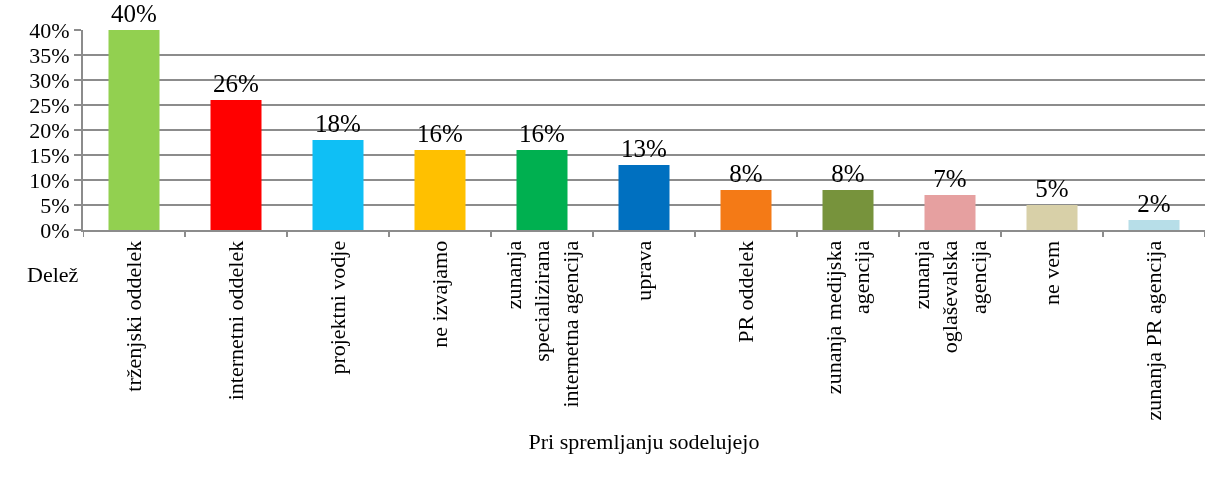  What do you see at coordinates (49, 80) in the screenshot?
I see `y-tick-label: 30%` at bounding box center [49, 80].